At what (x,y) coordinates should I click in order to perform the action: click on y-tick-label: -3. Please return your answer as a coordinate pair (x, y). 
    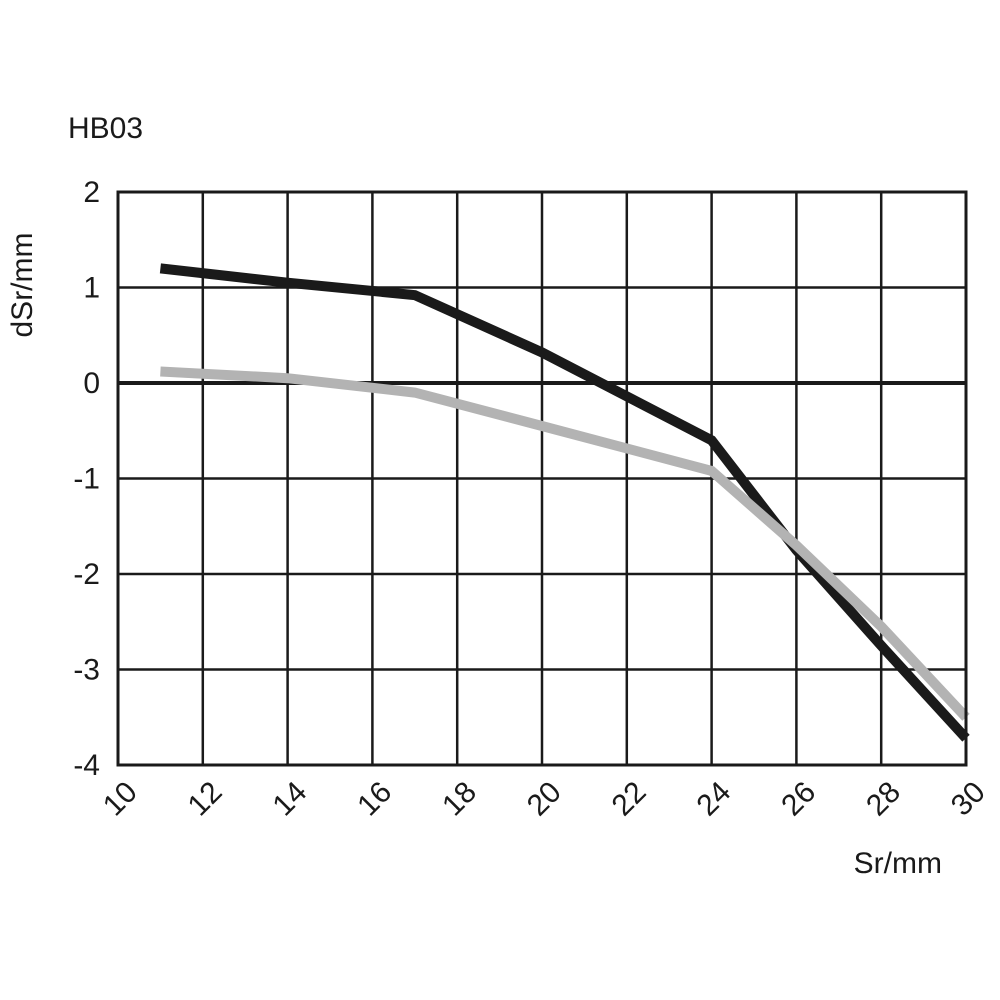
    Looking at the image, I should click on (86, 670).